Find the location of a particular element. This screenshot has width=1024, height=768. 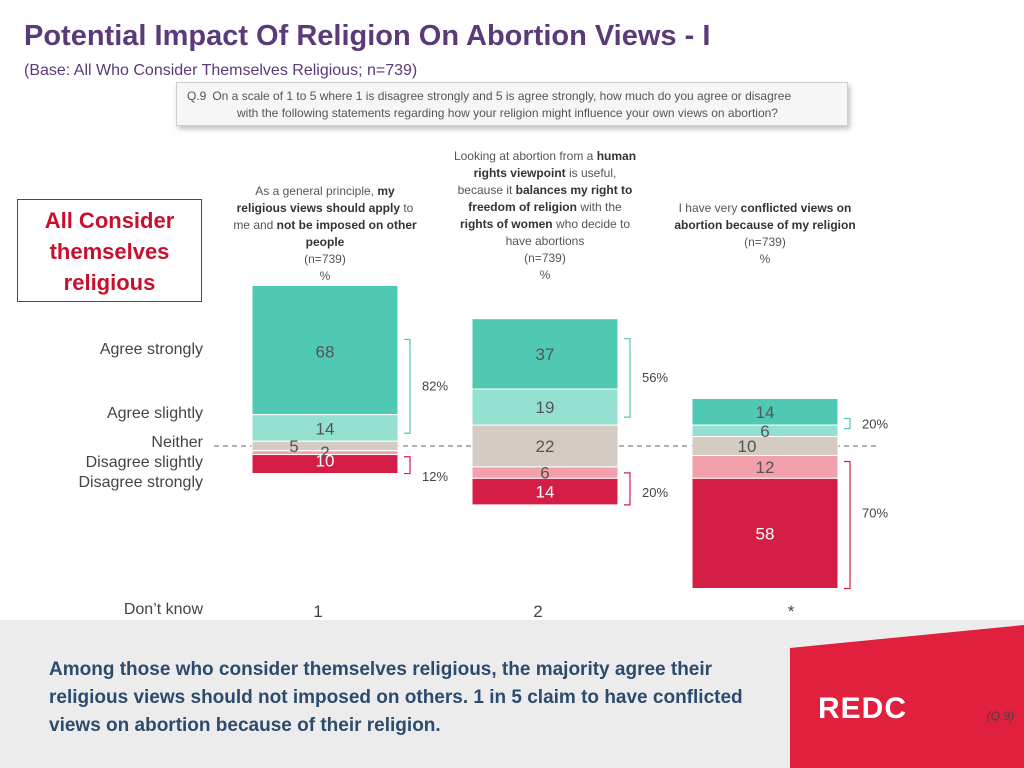

value-label-1-agree-slightly: 14 is located at coordinates (325, 429).